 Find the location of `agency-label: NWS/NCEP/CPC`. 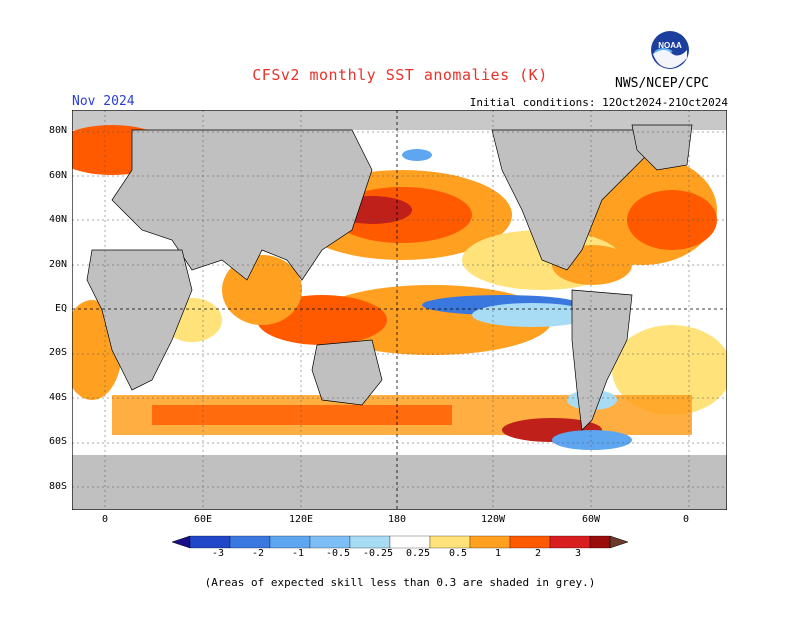

agency-label: NWS/NCEP/CPC is located at coordinates (662, 83).